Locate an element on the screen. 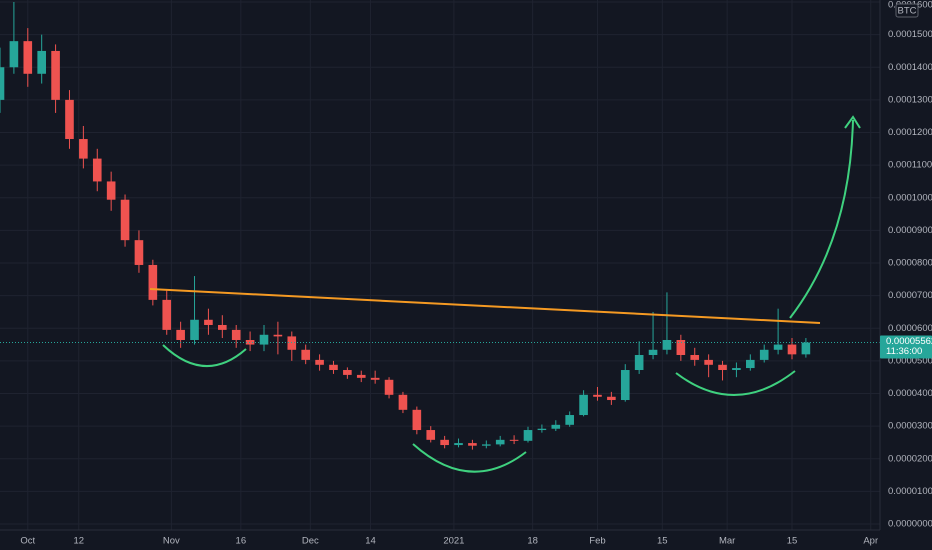 This screenshot has width=932, height=550. x-tick-label: 16 is located at coordinates (241, 541).